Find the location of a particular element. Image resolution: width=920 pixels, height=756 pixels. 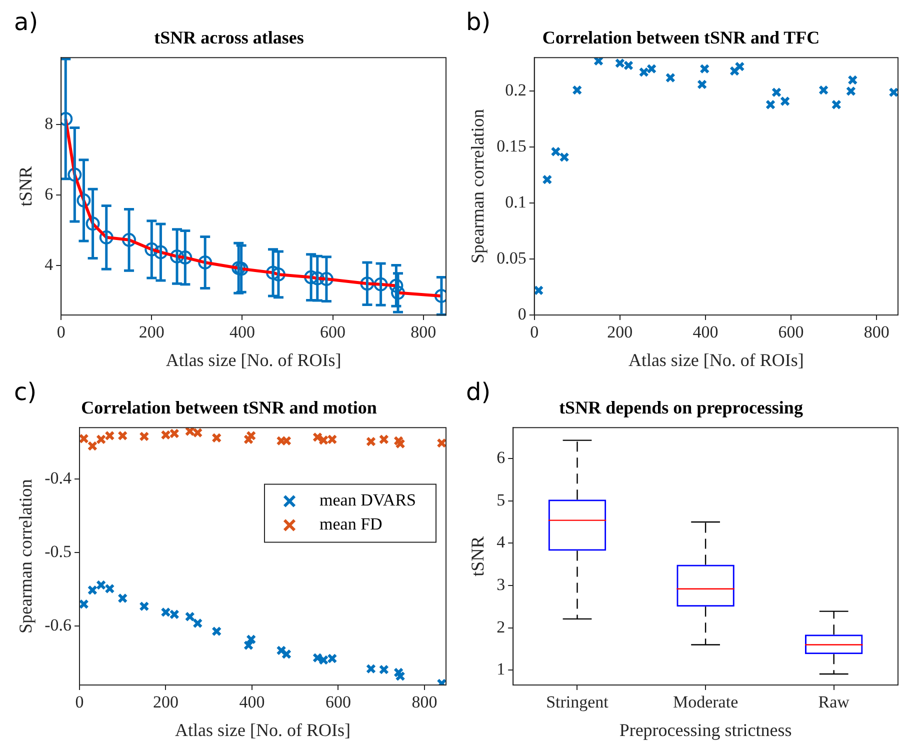

x-tick-label: Moderate is located at coordinates (705, 702).